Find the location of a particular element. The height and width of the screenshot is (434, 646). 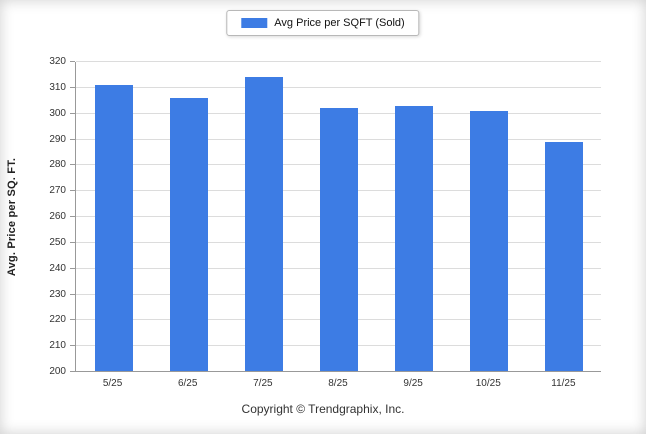

y-tick-label: 310 is located at coordinates (57, 87).